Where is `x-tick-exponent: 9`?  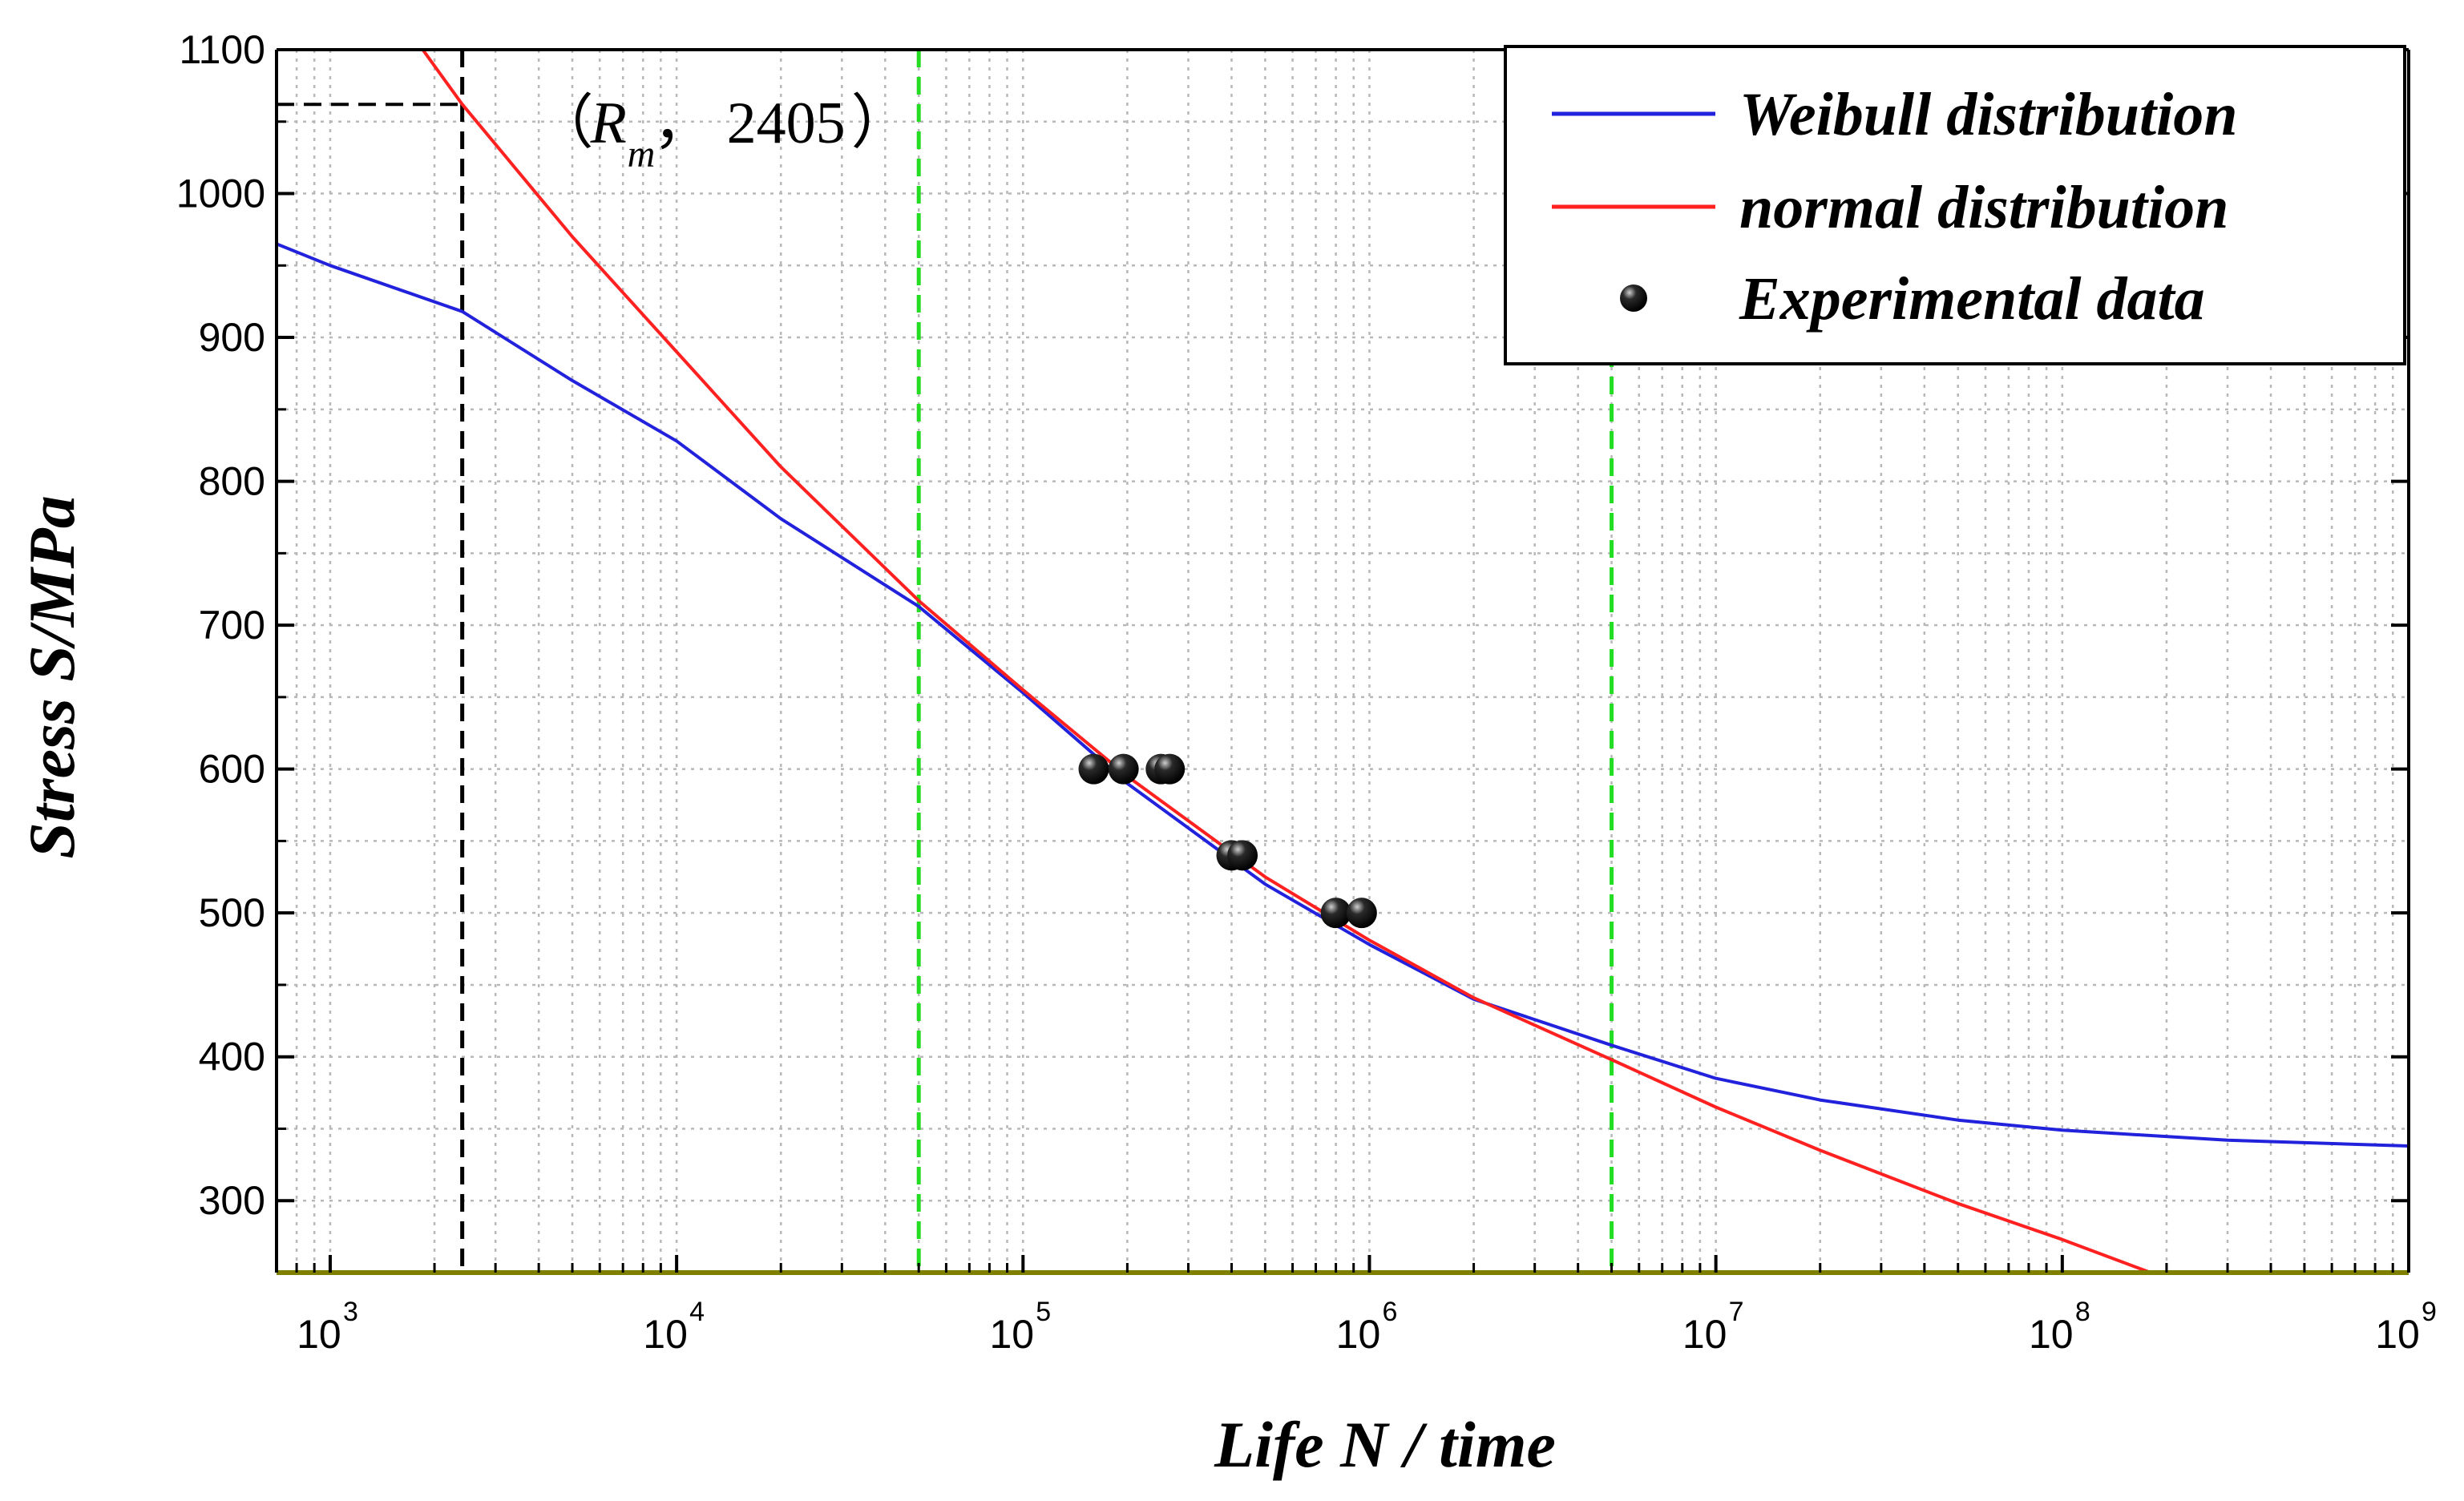 x-tick-exponent: 9 is located at coordinates (2430, 1312).